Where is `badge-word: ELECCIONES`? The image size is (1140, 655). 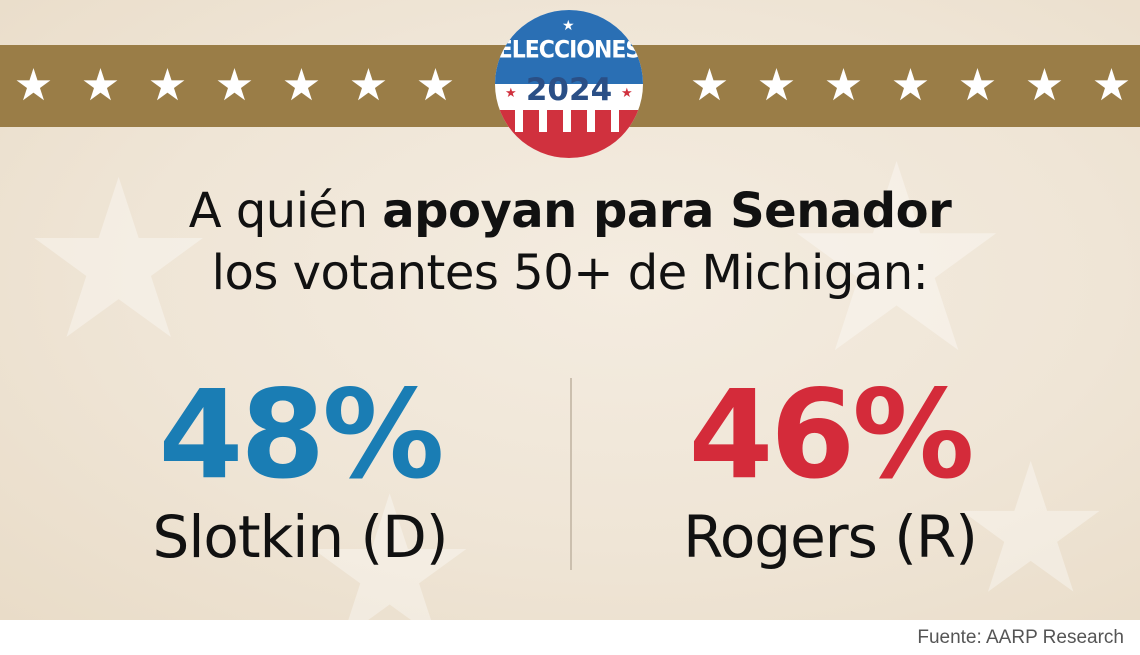 badge-word: ELECCIONES is located at coordinates (569, 50).